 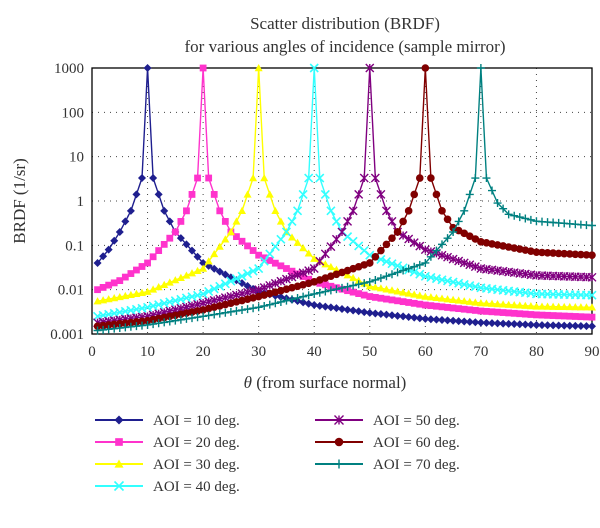 I want to click on x-tick-label: 30, so click(x=258, y=352).